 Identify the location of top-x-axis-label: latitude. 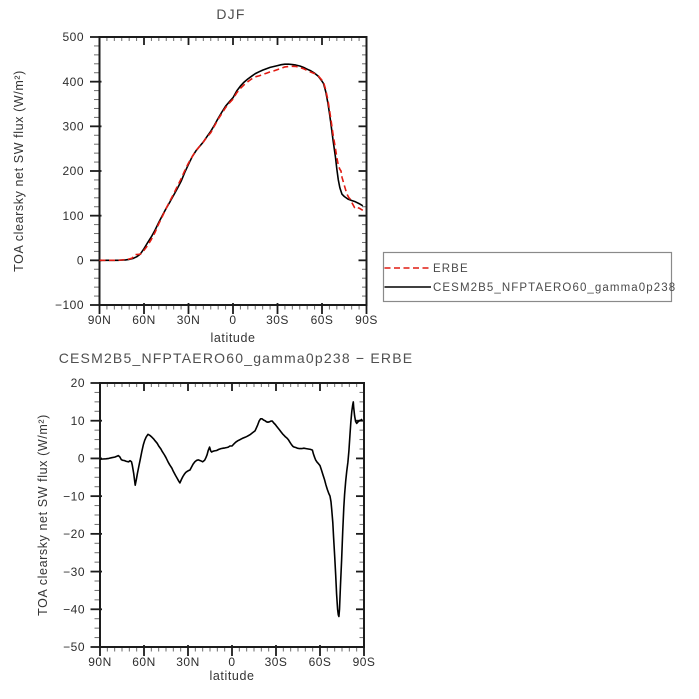
(232, 338).